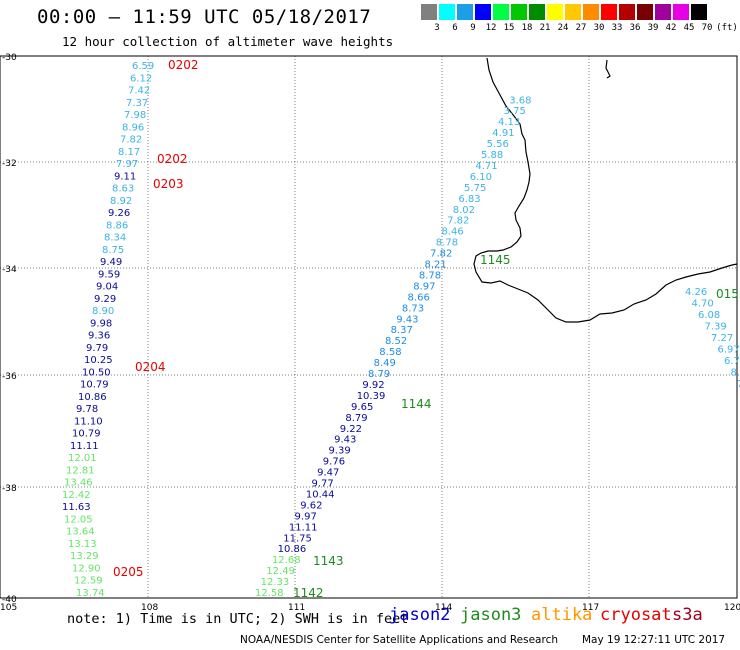  What do you see at coordinates (491, 28) in the screenshot?
I see `legend-label: 12` at bounding box center [491, 28].